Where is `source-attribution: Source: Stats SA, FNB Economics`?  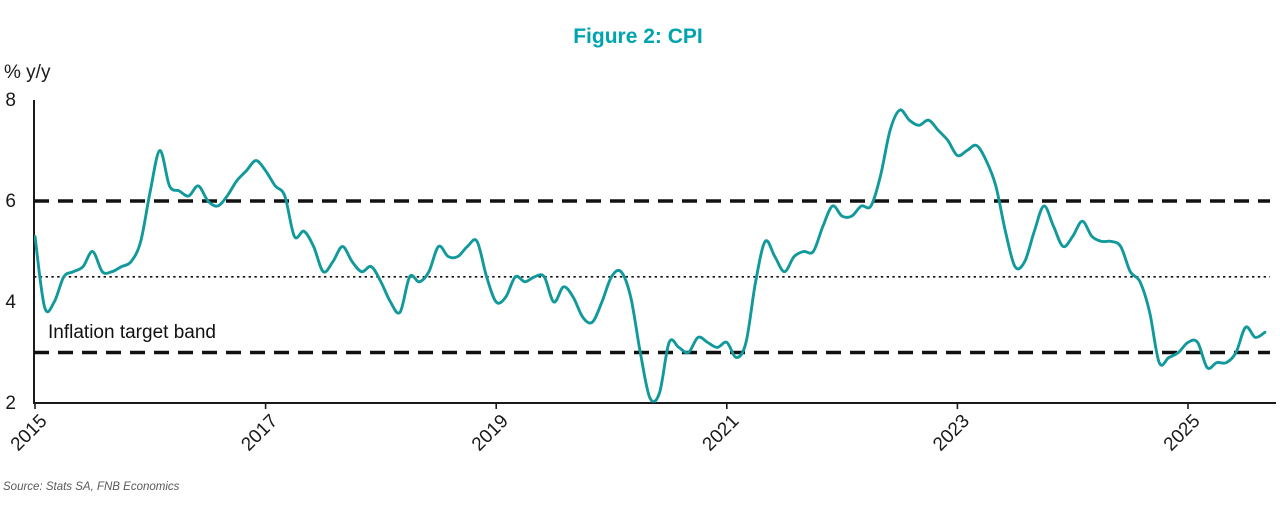 source-attribution: Source: Stats SA, FNB Economics is located at coordinates (91, 487).